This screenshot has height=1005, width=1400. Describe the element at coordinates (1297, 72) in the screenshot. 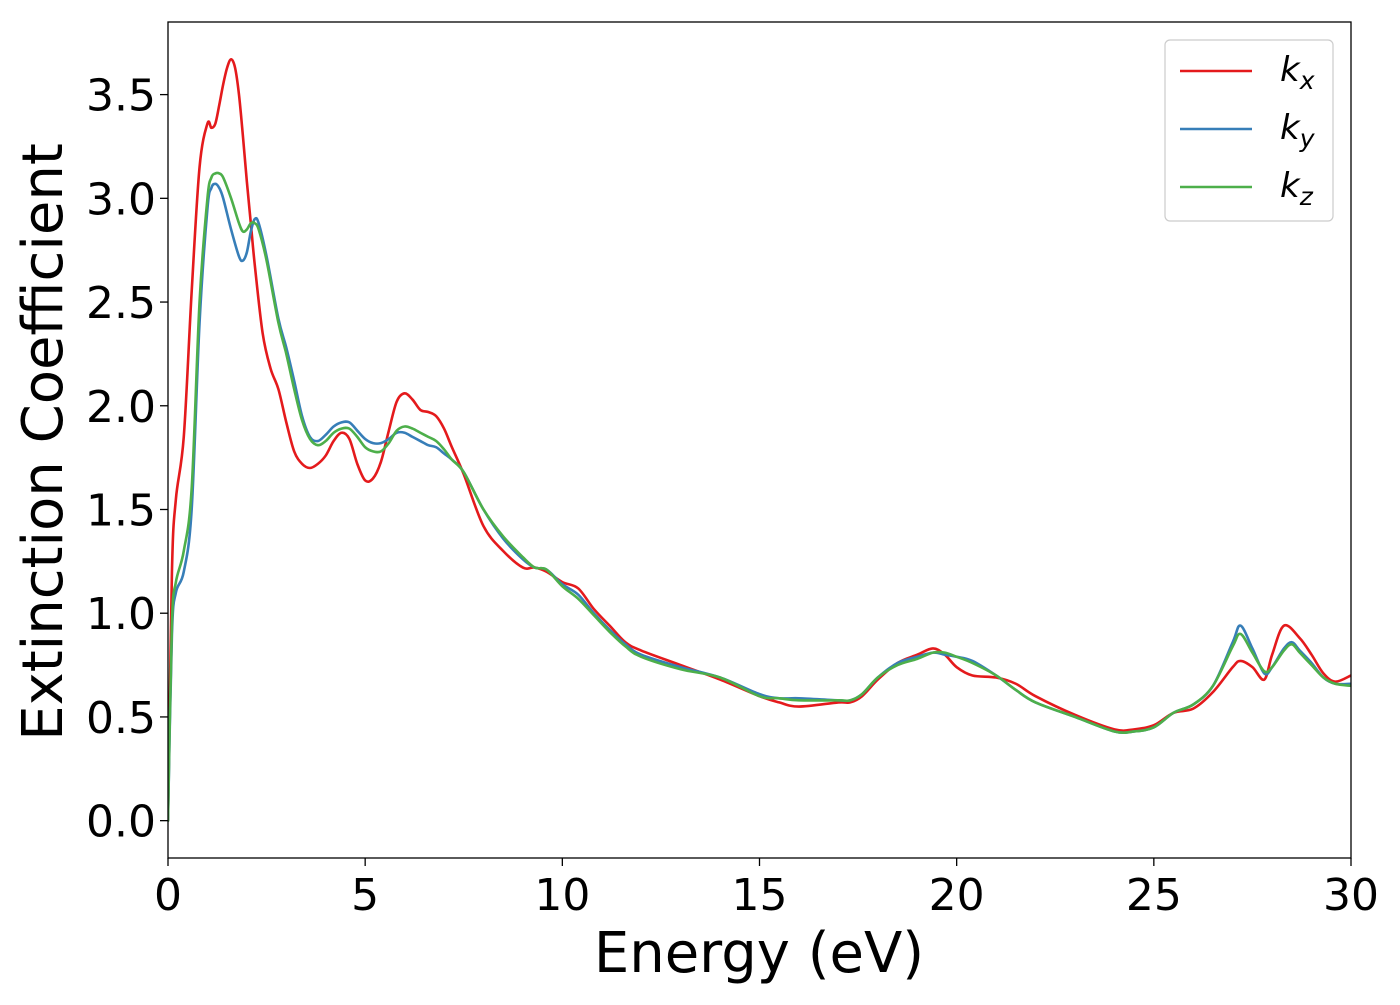

I see `legend-label-x: kx` at that location.